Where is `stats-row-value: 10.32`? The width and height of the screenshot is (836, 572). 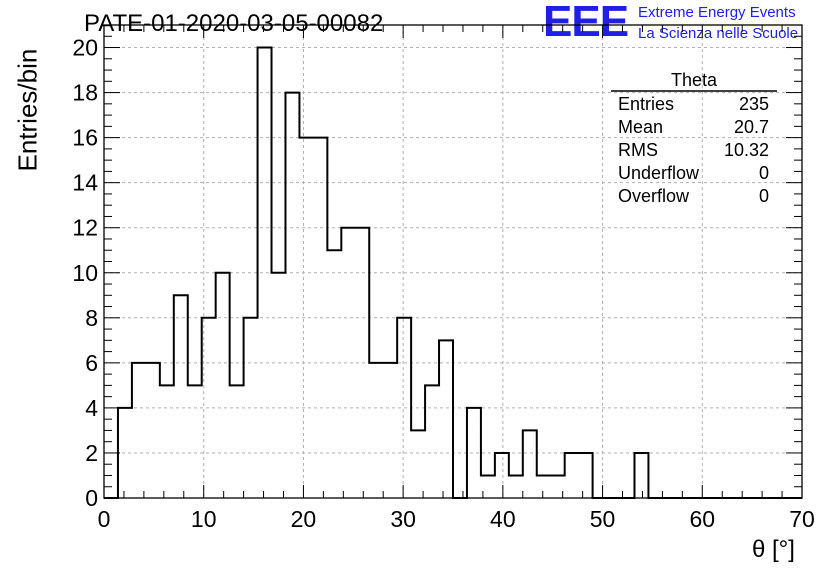
stats-row-value: 10.32 is located at coordinates (746, 150).